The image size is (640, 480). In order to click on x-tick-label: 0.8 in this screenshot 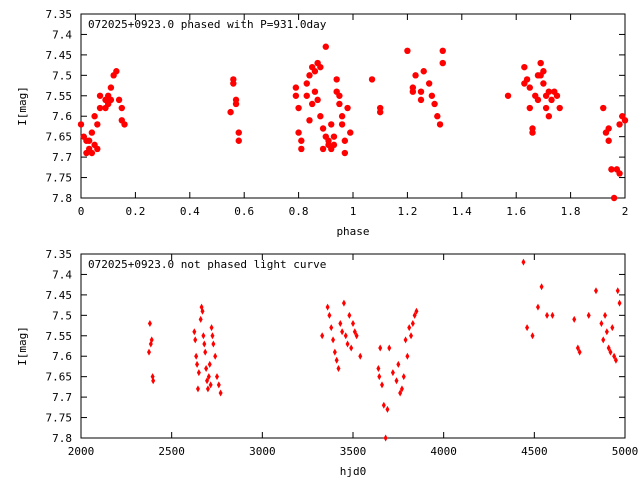, I will do `click(299, 211)`.